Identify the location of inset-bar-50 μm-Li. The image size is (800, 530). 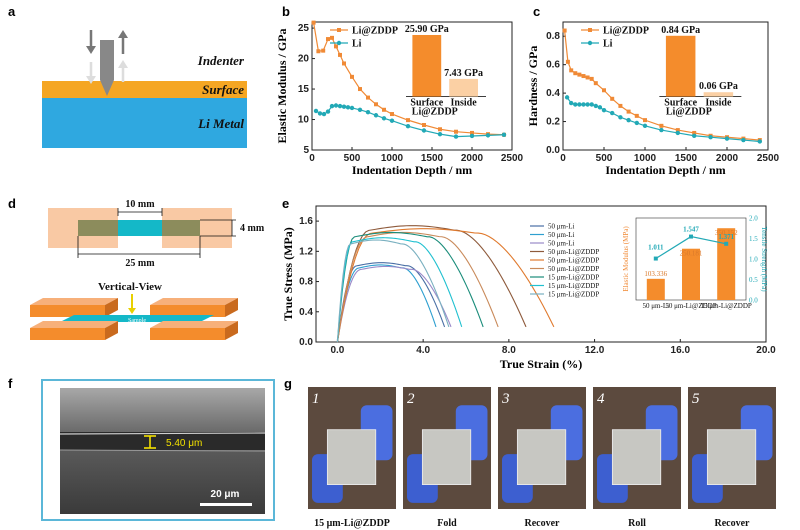
(655, 289).